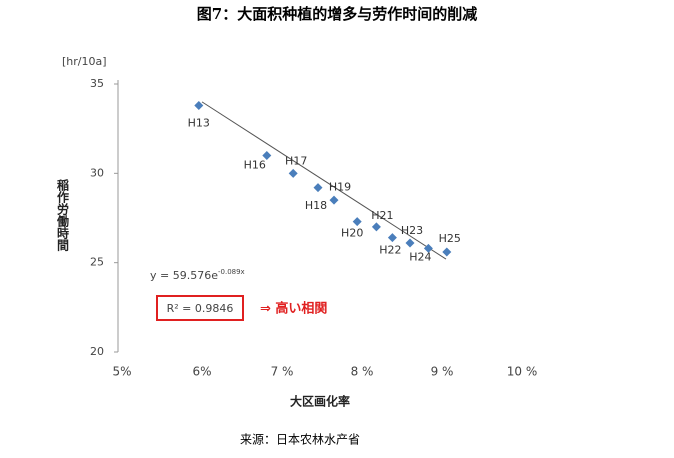  Describe the element at coordinates (201, 372) in the screenshot. I see `x-tick-label: 6%` at that location.